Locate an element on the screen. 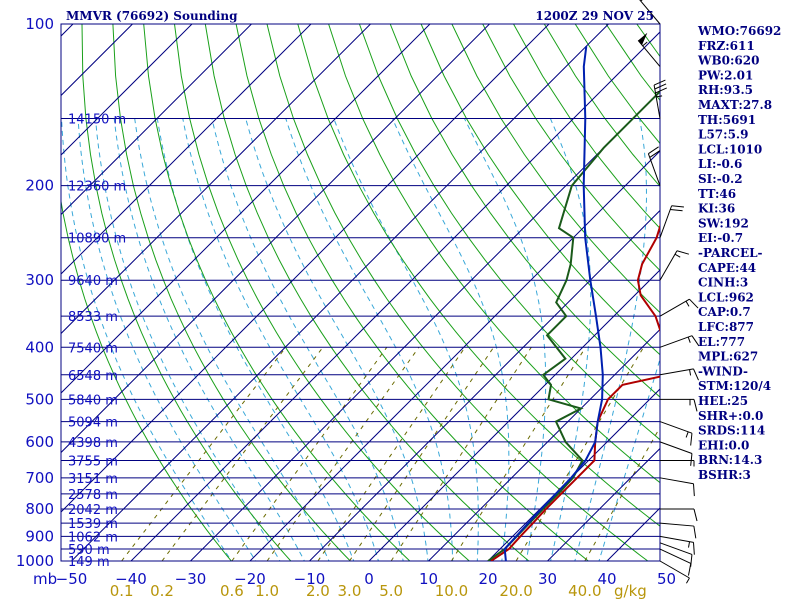 Image resolution: width=800 pixels, height=600 pixels. mixing-ratio-tick-label: 1.0 is located at coordinates (267, 591).